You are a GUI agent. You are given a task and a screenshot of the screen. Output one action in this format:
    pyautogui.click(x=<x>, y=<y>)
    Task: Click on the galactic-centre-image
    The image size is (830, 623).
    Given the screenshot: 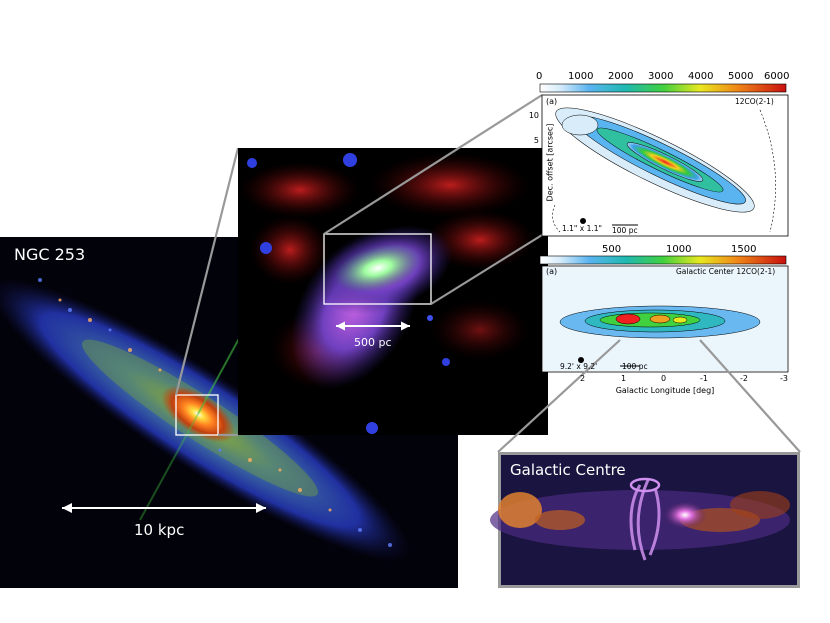 What is the action you would take?
    pyautogui.click(x=645, y=520)
    